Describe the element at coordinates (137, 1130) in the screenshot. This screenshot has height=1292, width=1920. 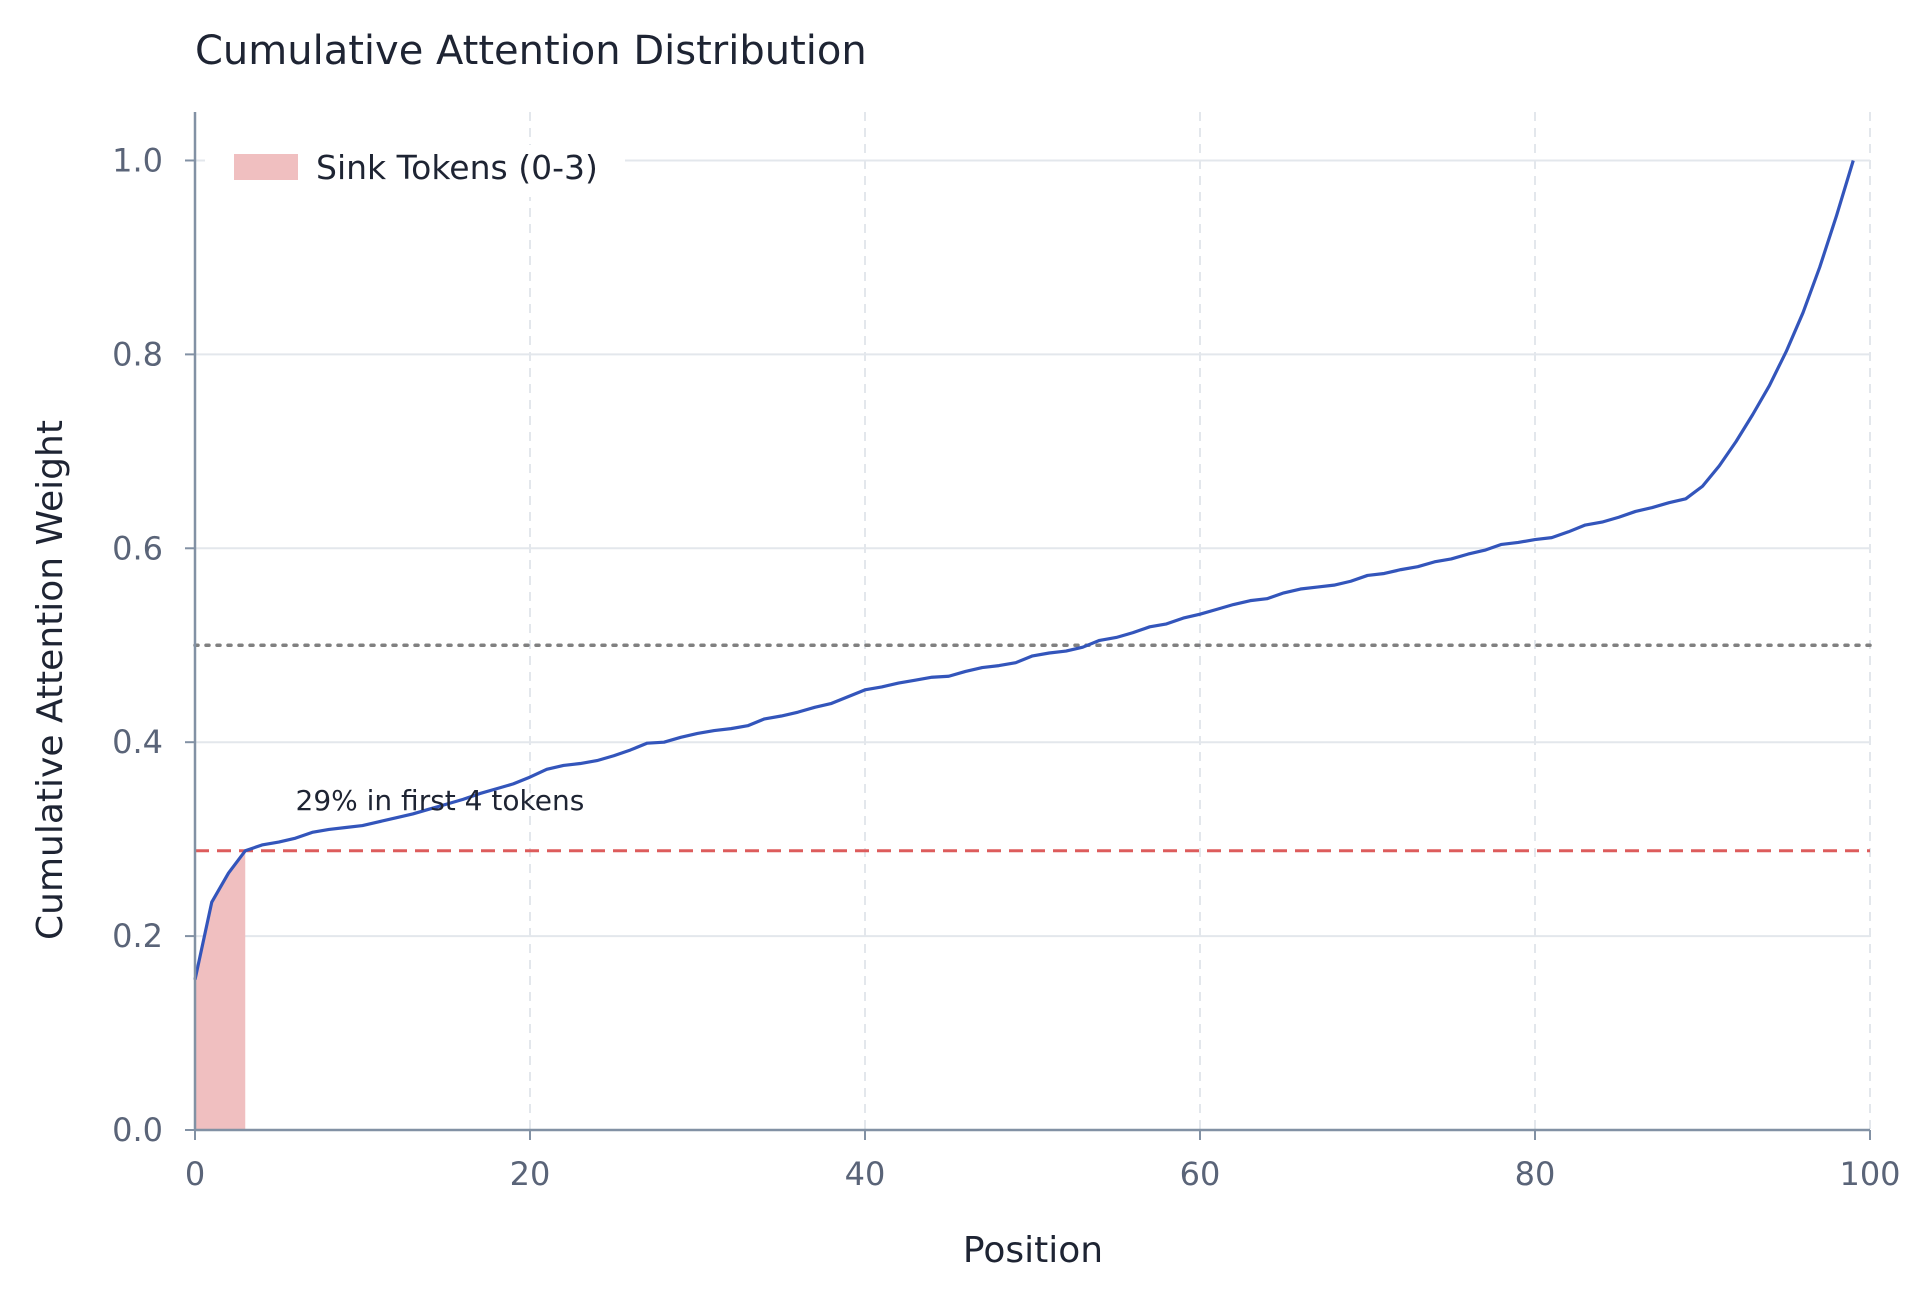
I see `y-tick-label-0: 0.0` at that location.